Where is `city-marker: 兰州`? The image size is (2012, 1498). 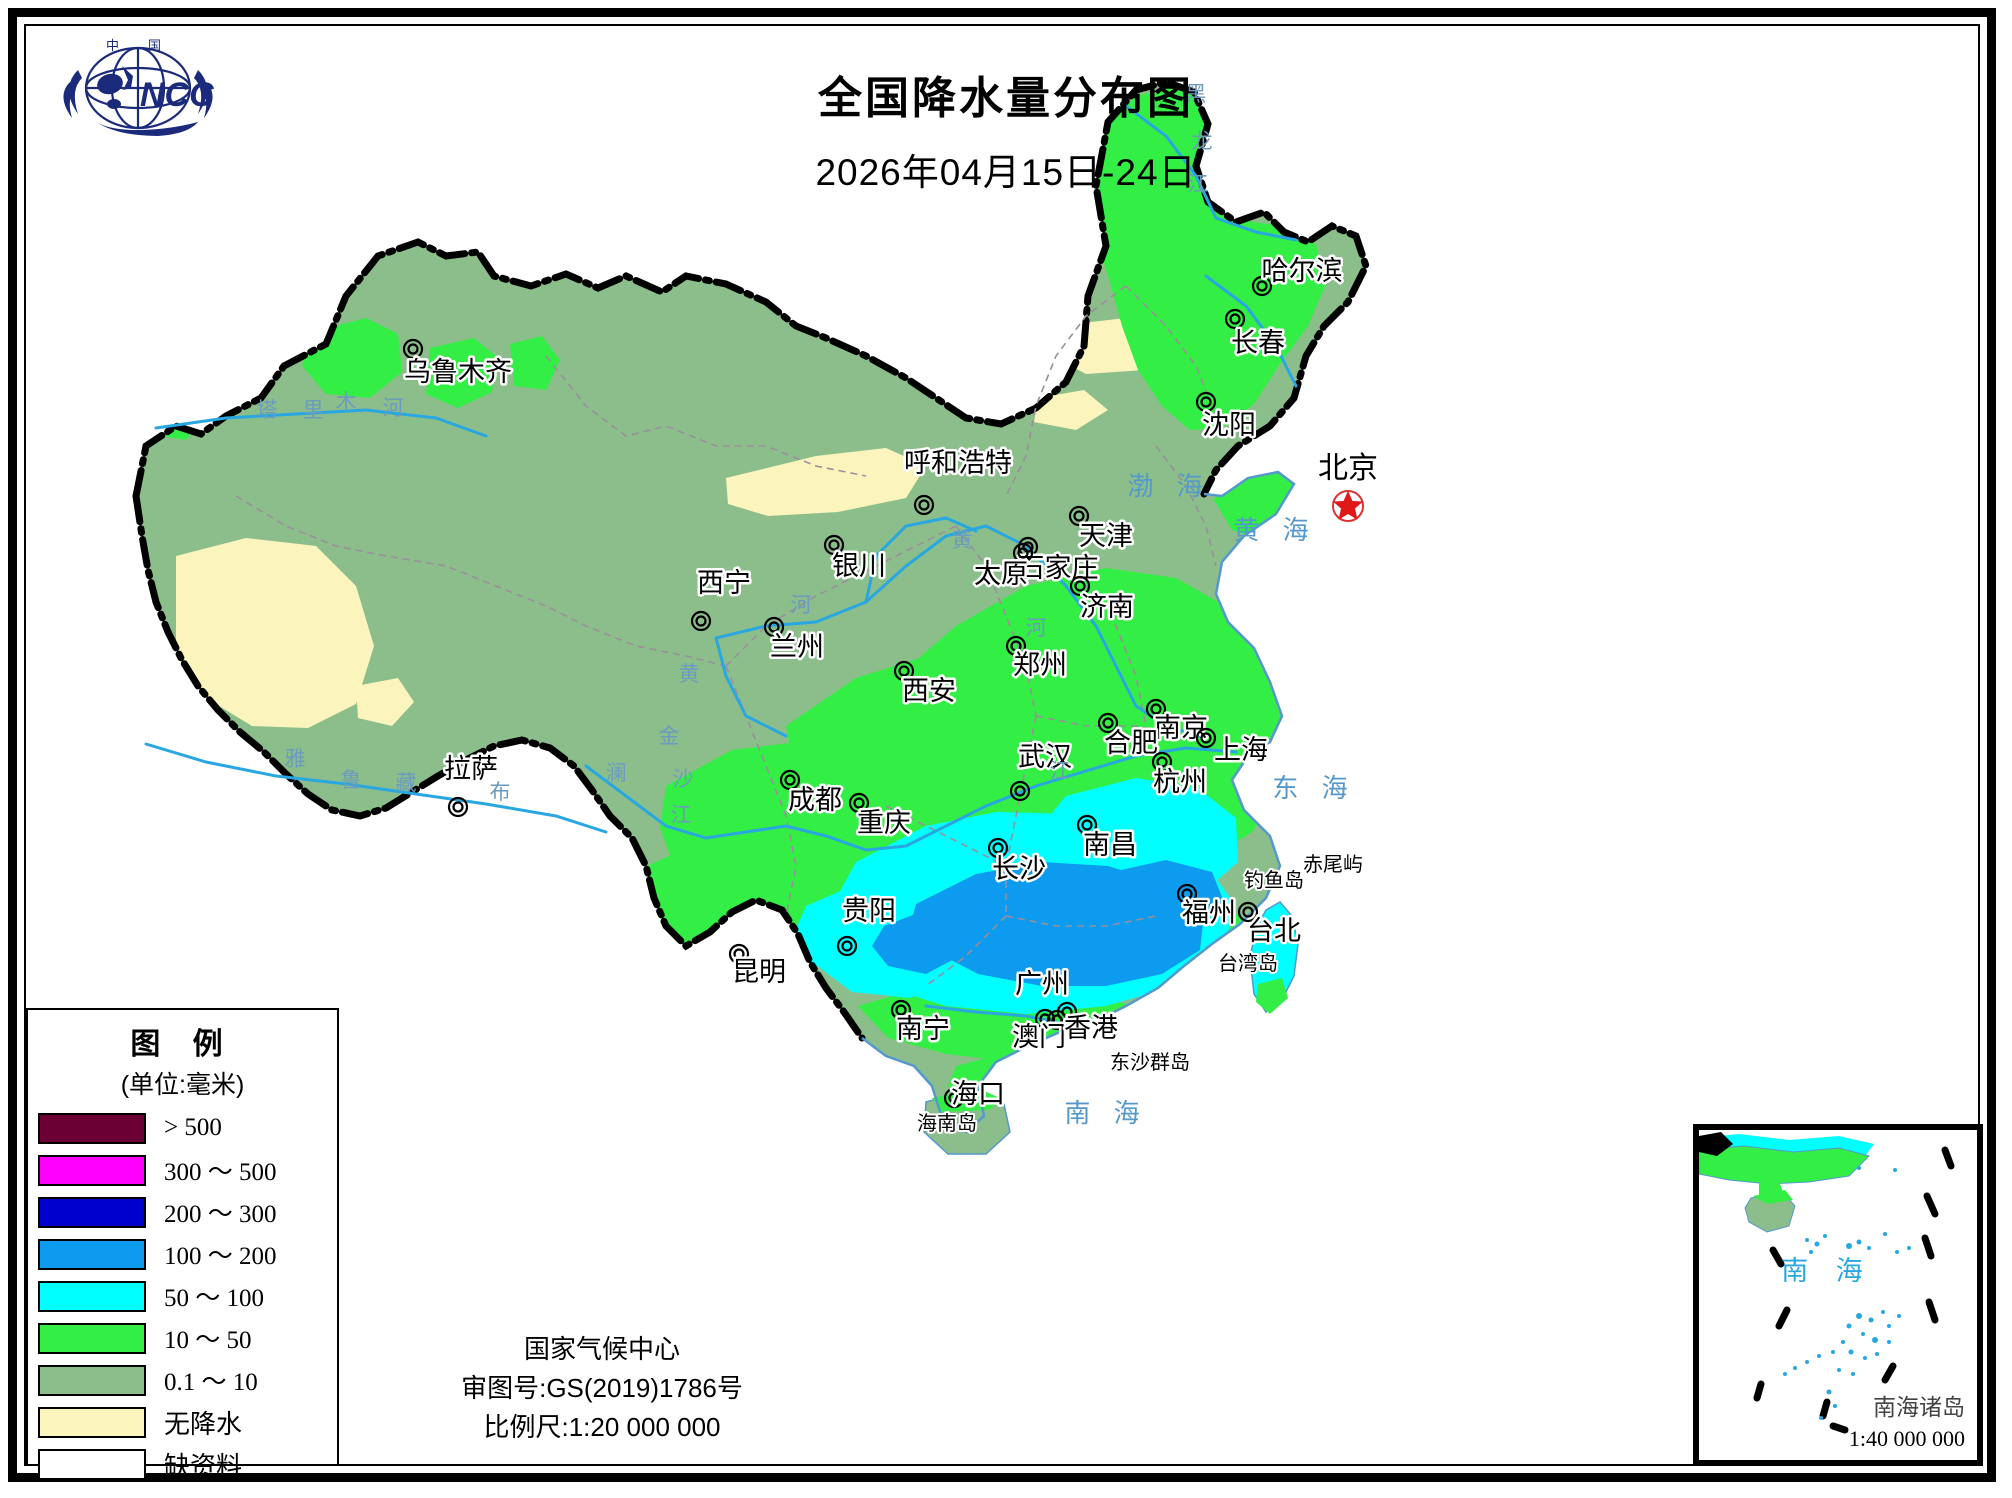
city-marker: 兰州 is located at coordinates (795, 640).